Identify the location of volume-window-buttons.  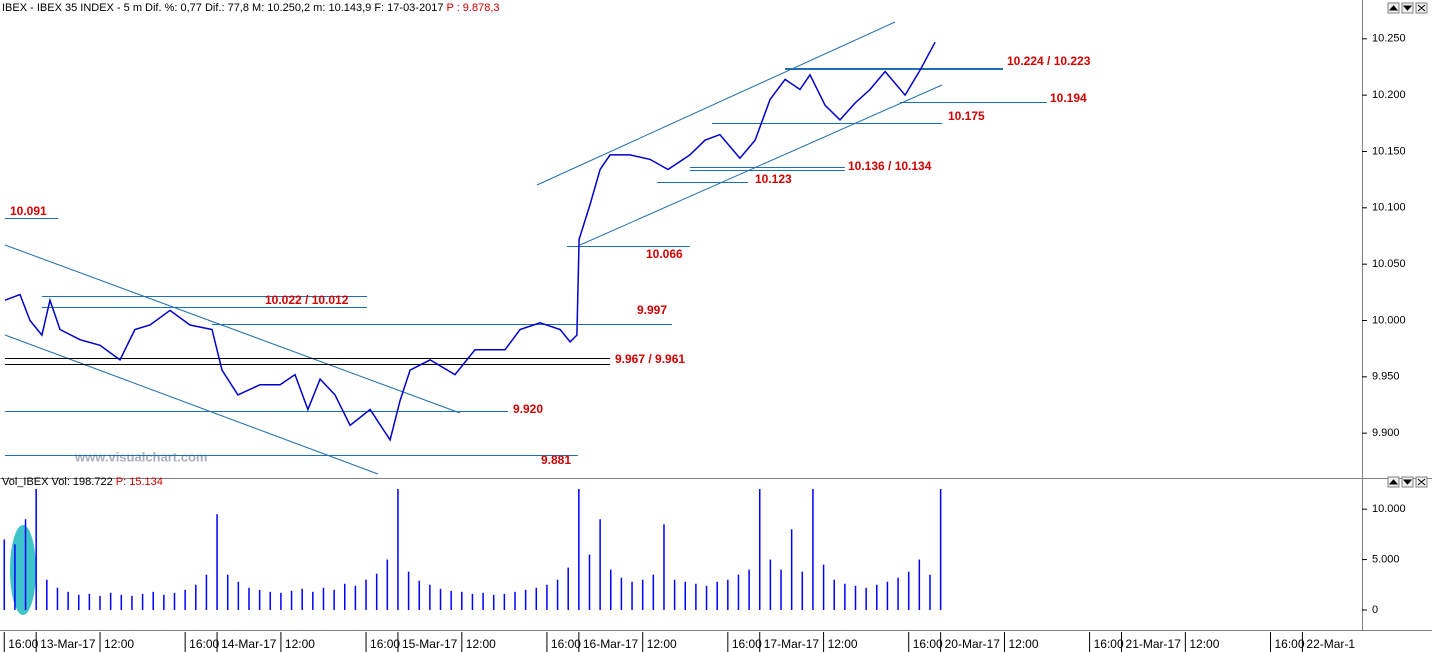
(1407, 482).